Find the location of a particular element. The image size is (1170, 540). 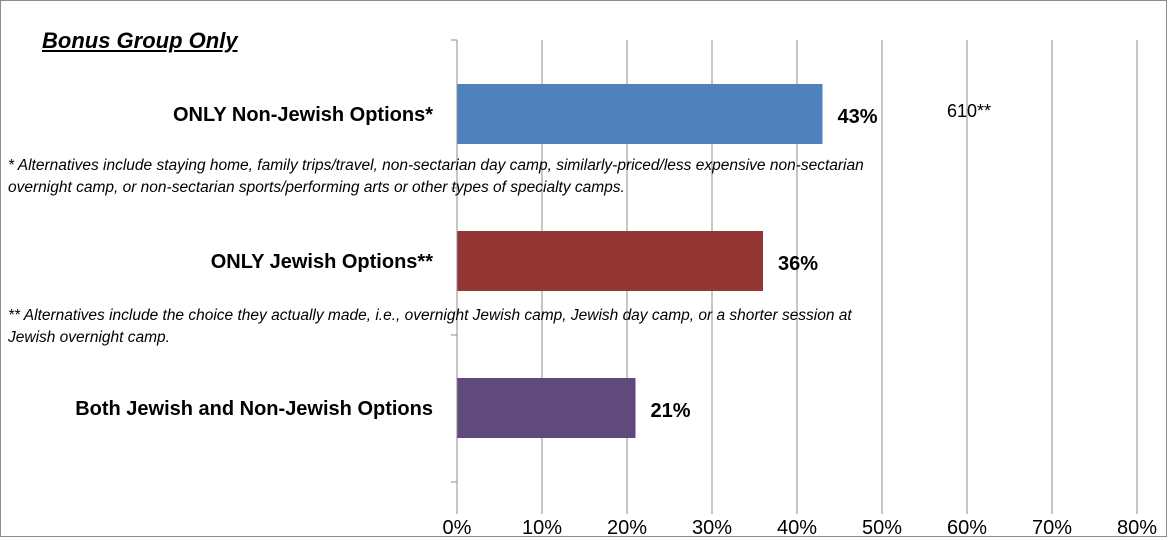

x-tick-label: 60% is located at coordinates (967, 528).